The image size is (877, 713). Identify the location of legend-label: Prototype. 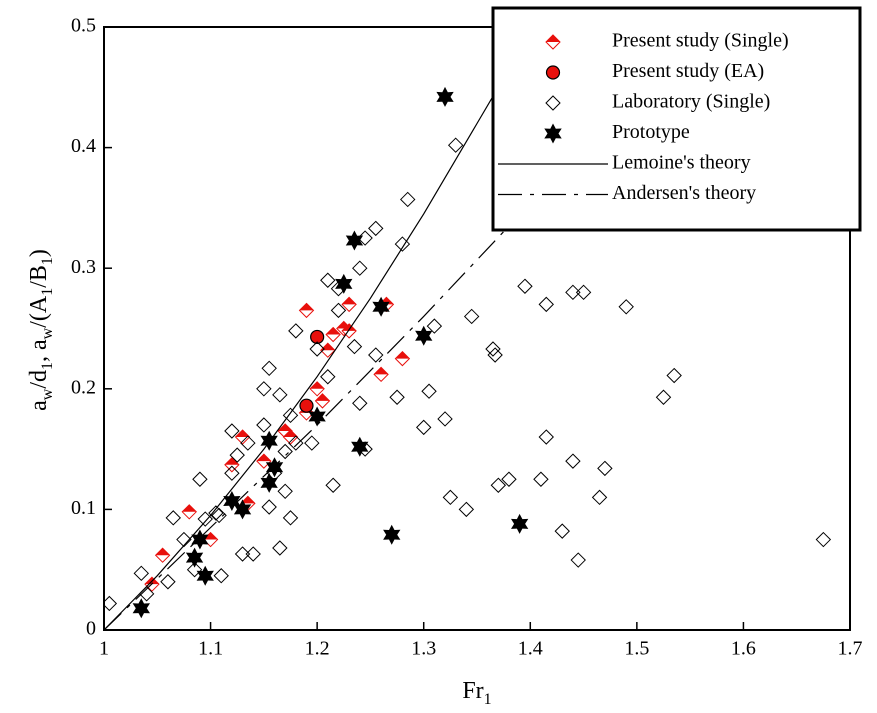
(651, 132).